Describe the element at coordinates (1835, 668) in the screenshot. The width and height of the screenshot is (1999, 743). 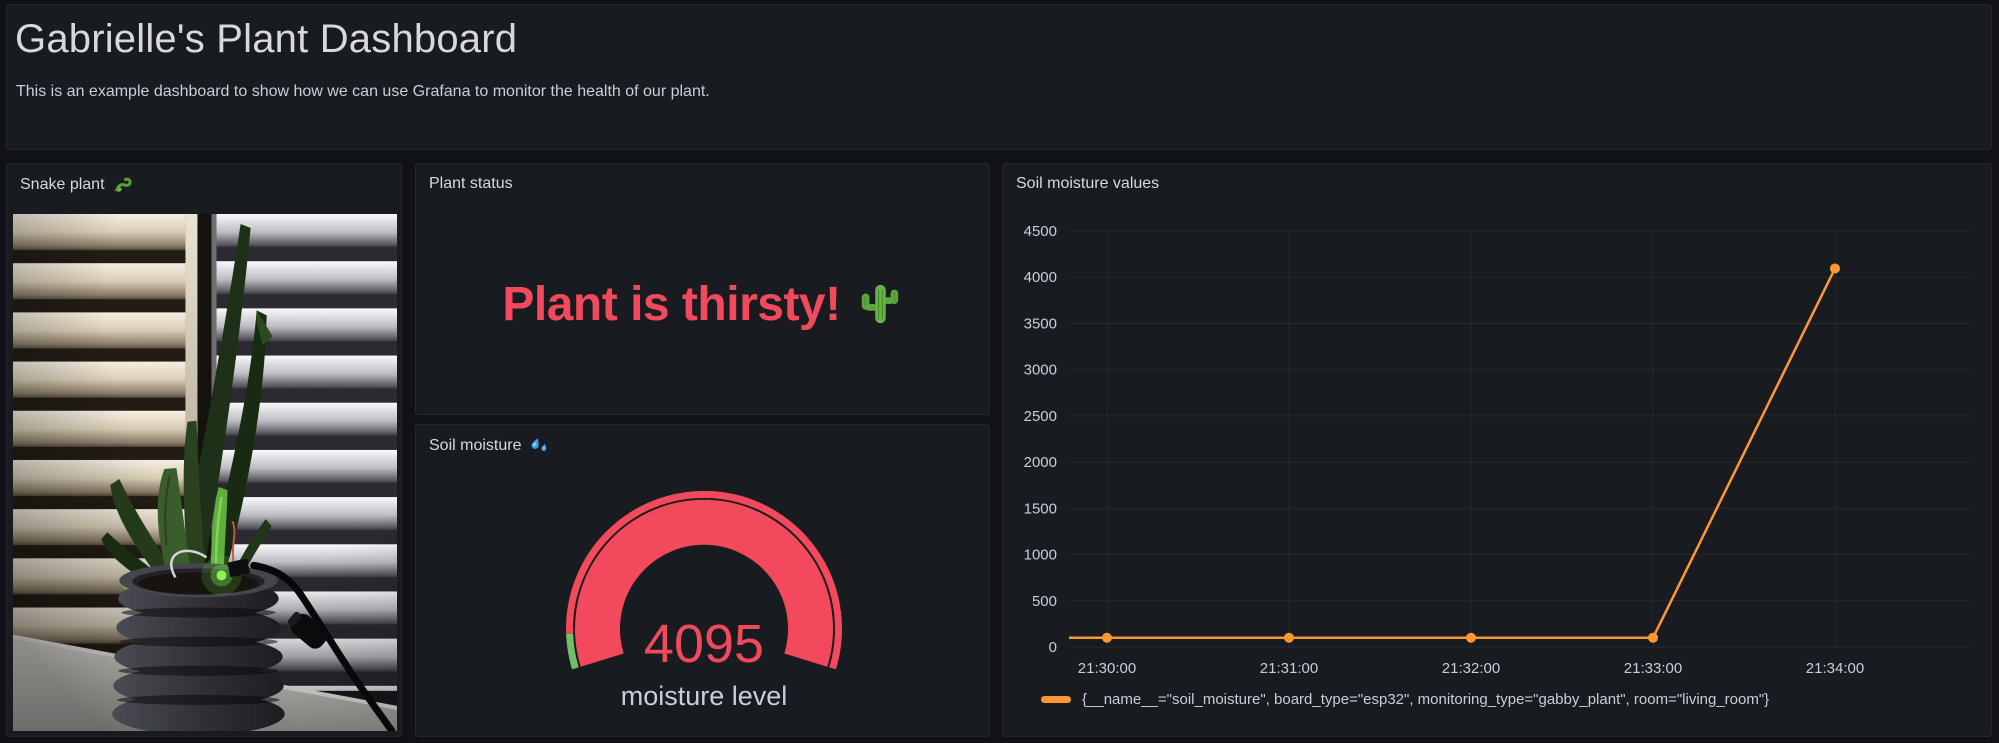
I see `svg-text: 21:34:00` at that location.